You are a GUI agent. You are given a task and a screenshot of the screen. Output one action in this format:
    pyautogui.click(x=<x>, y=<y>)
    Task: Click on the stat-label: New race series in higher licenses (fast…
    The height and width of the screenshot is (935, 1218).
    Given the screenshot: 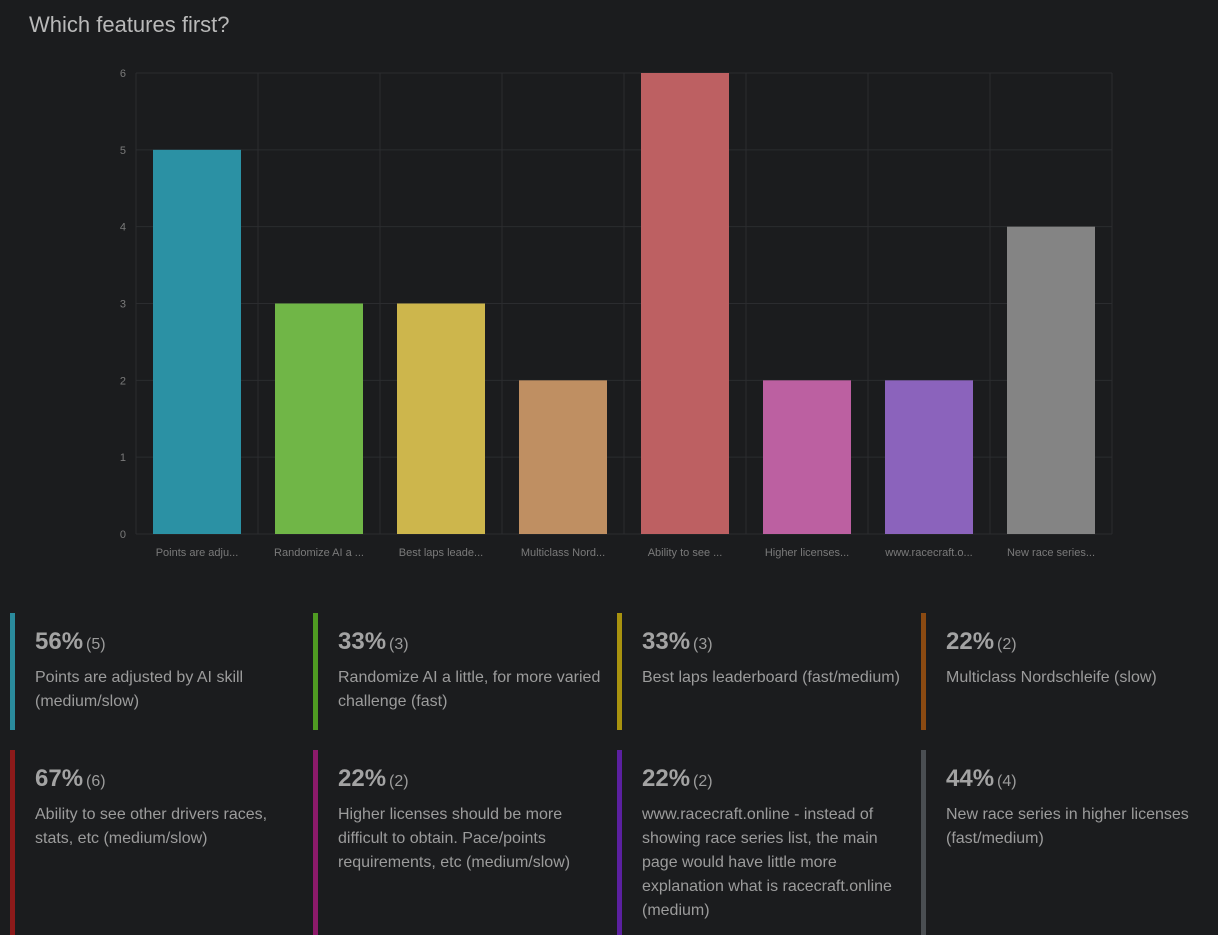 What is the action you would take?
    pyautogui.click(x=1067, y=826)
    